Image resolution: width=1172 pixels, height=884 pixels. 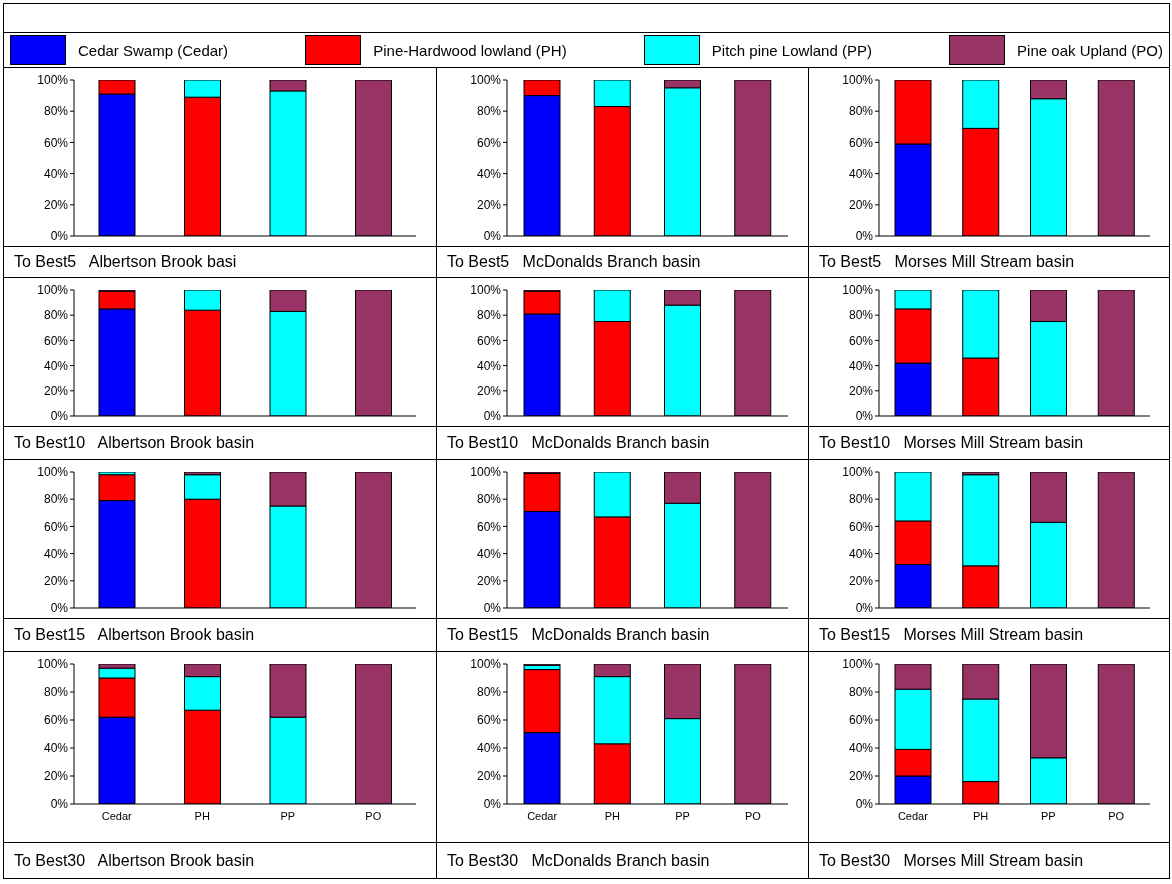 What do you see at coordinates (989, 443) in the screenshot?
I see `x-axis-title: To Best10 Morses Mill Stream basin` at bounding box center [989, 443].